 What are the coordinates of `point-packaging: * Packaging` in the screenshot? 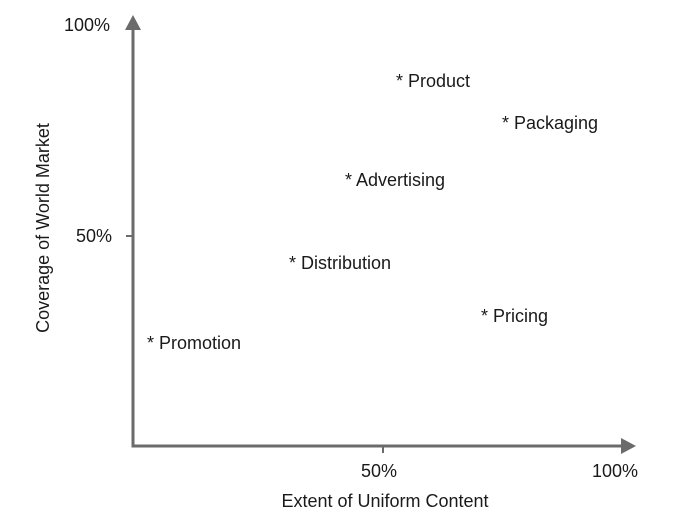 It's located at (550, 123).